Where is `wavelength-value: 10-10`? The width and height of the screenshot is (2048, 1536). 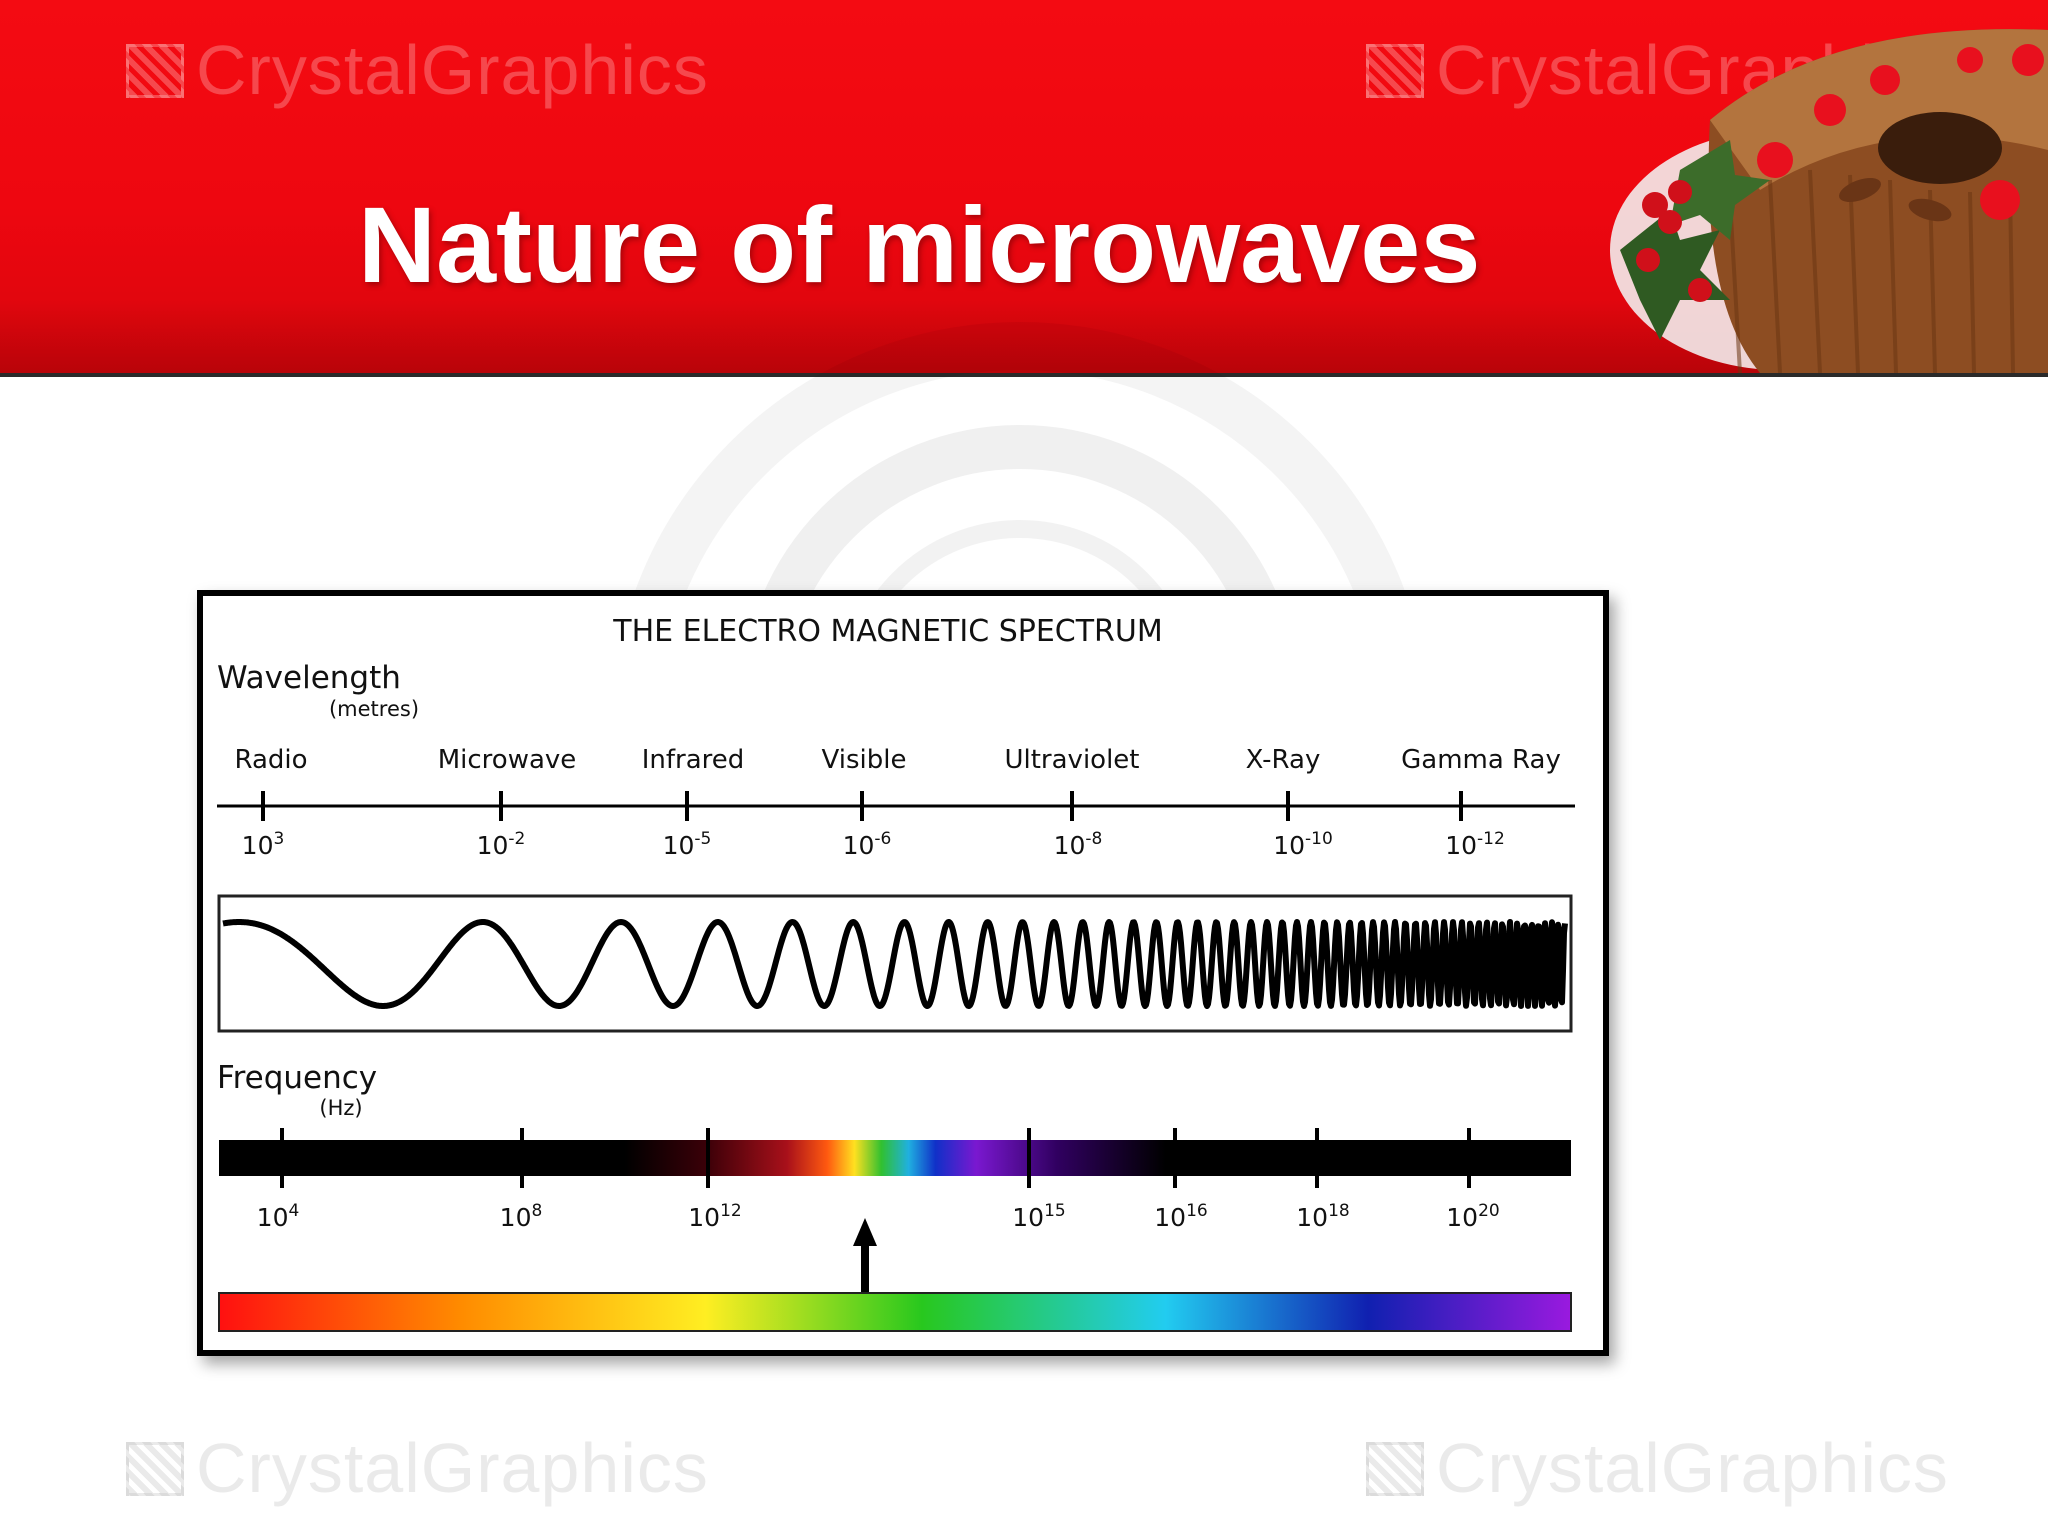
wavelength-value: 10-10 is located at coordinates (1303, 844).